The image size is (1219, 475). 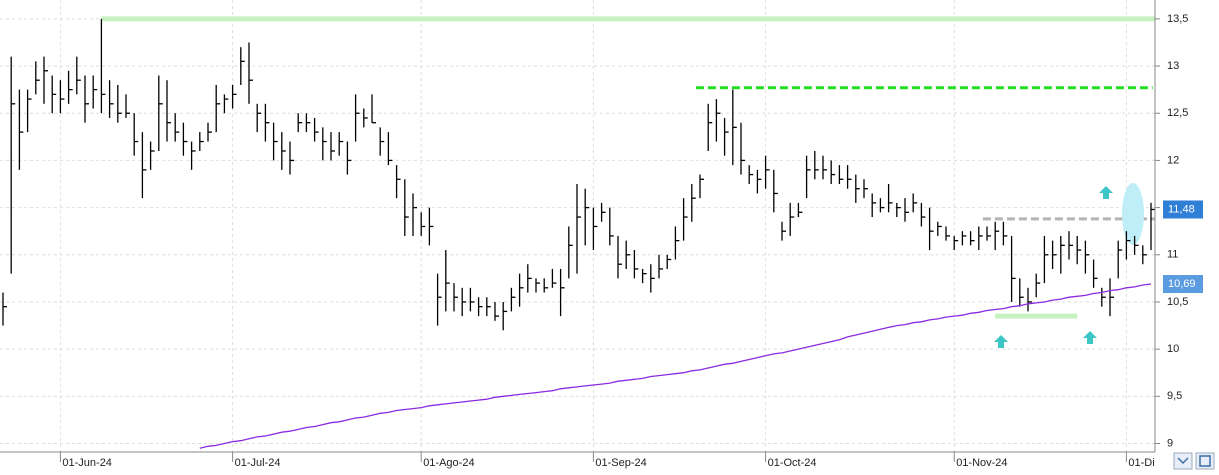 I want to click on y-tick-label: 10, so click(x=1173, y=349).